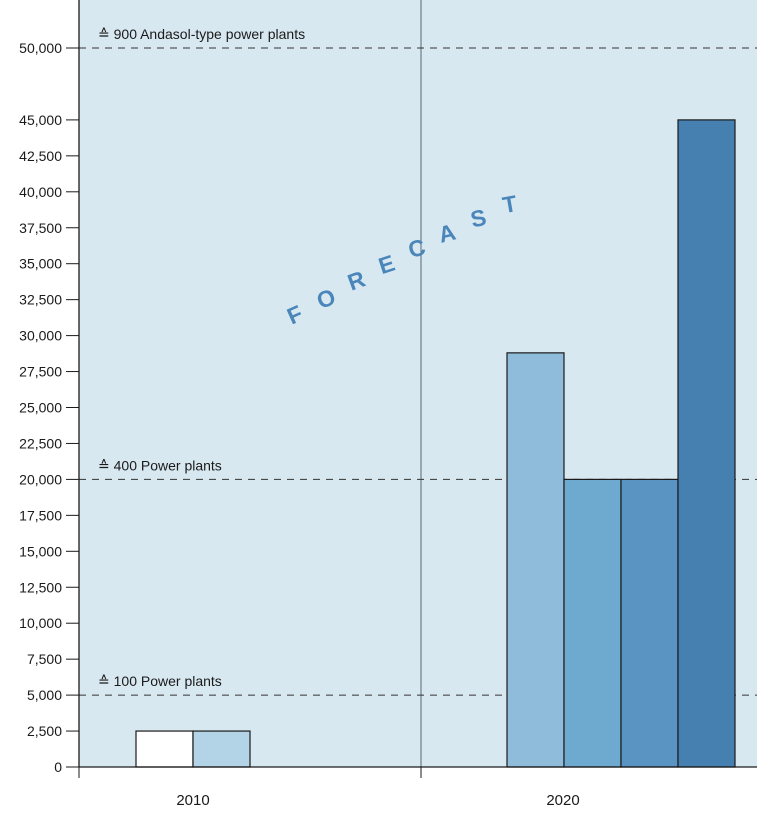 The height and width of the screenshot is (814, 757). I want to click on x-tick-label-2020: 2020, so click(562, 800).